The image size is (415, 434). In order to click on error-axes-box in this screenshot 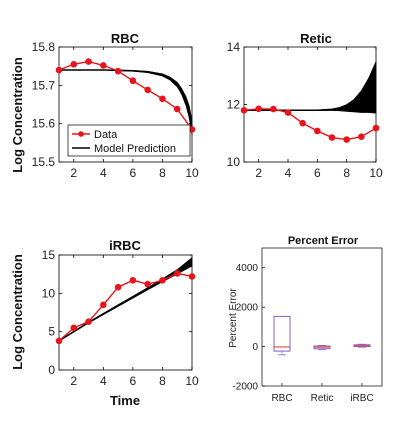, I will do `click(322, 317)`.